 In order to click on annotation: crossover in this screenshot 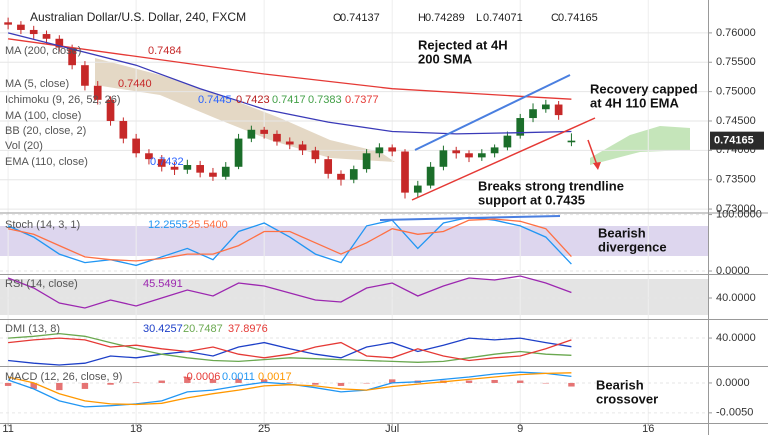, I will do `click(627, 398)`.